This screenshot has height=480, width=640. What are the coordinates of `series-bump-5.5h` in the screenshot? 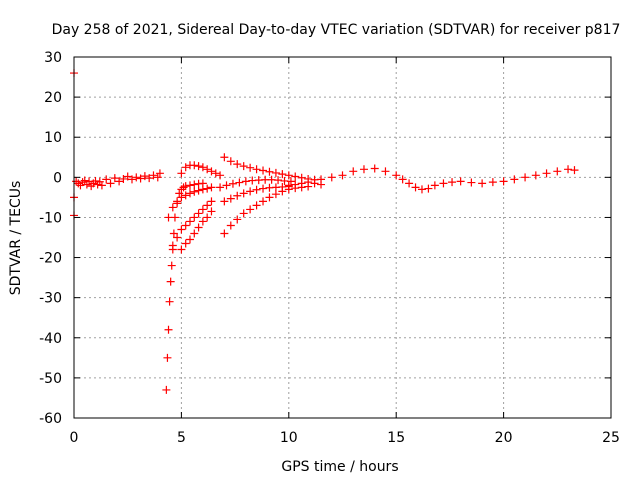 It's located at (201, 170).